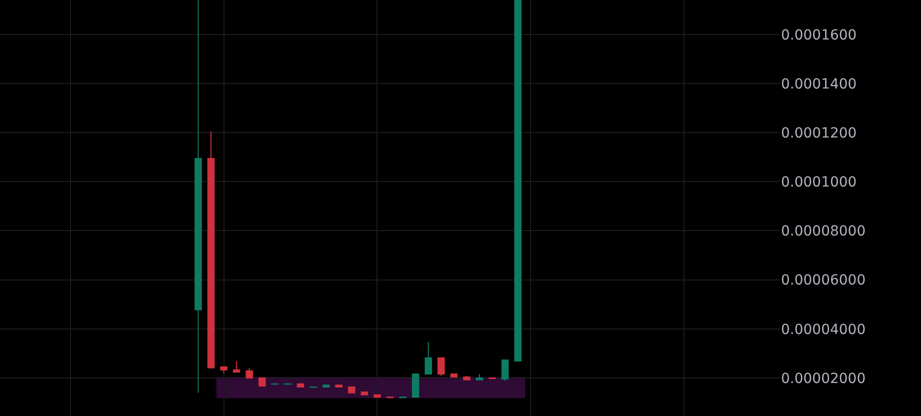 The width and height of the screenshot is (921, 416). I want to click on y-tick-label: 0.0001600, so click(819, 35).